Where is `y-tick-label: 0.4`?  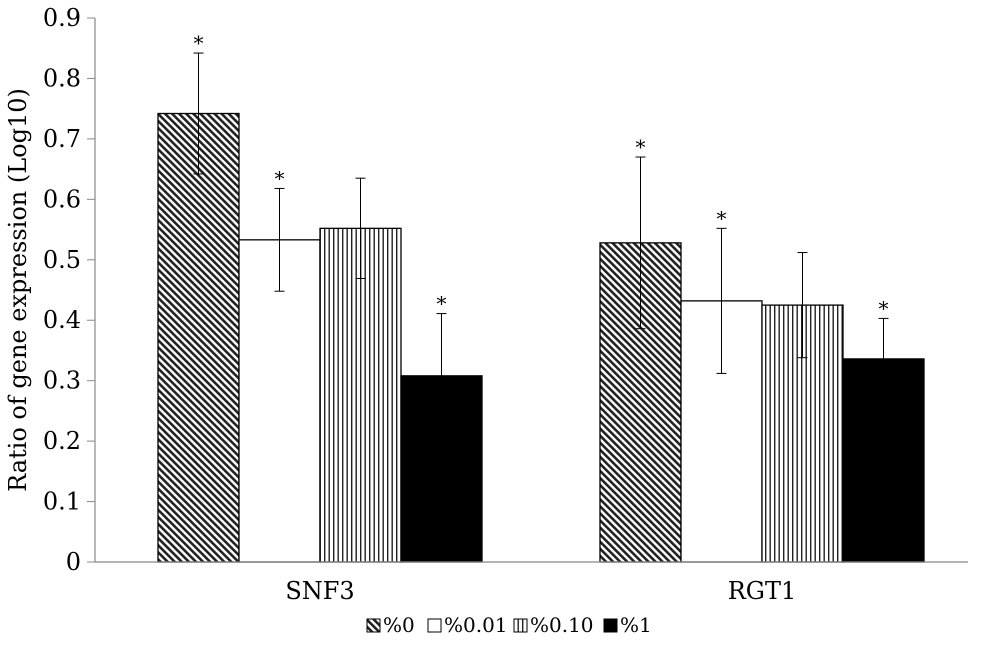
y-tick-label: 0.4 is located at coordinates (62, 320).